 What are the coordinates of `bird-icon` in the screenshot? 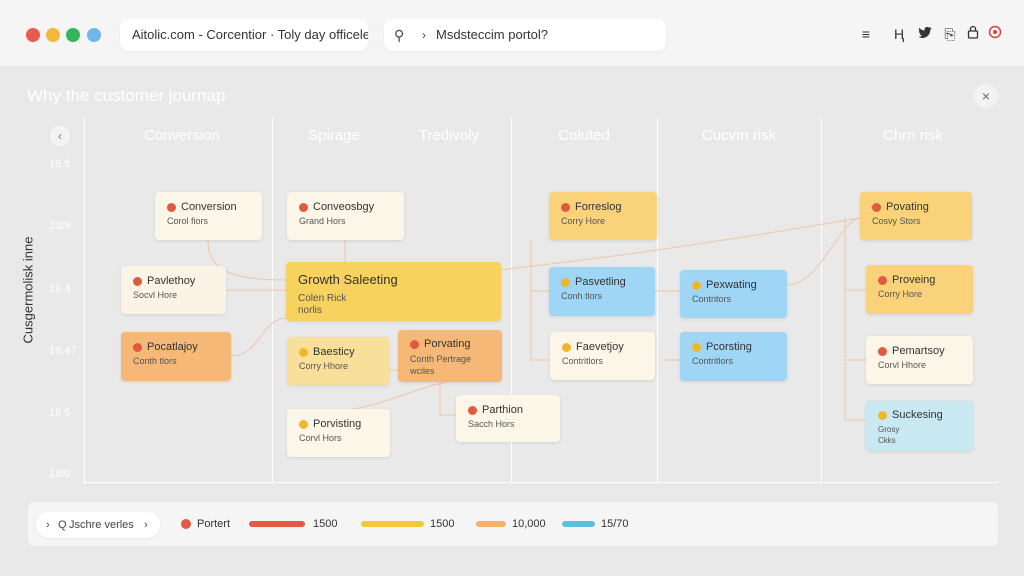 It's located at (925, 34).